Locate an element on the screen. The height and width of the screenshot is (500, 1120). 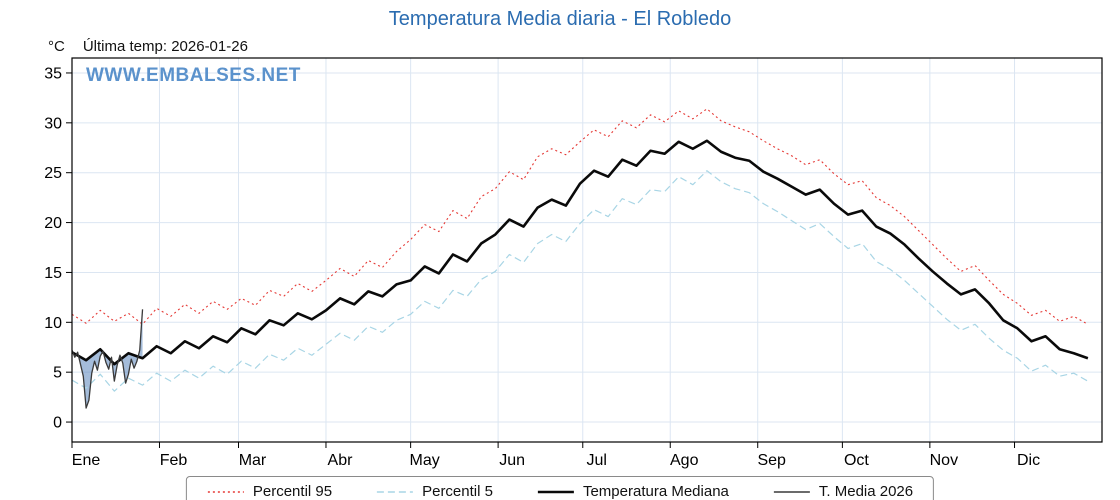
x-tick-label: Dic is located at coordinates (1028, 460).